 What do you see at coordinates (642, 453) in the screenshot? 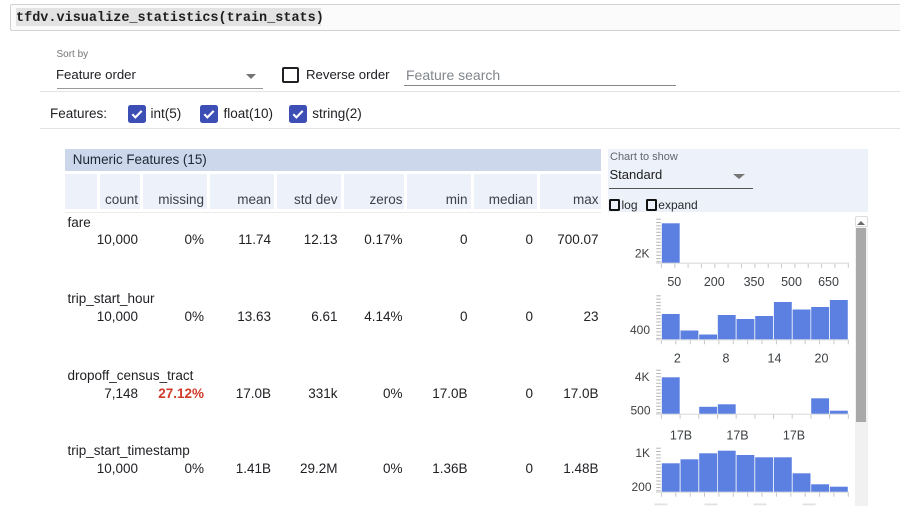
I see `svg-text: 1K` at bounding box center [642, 453].